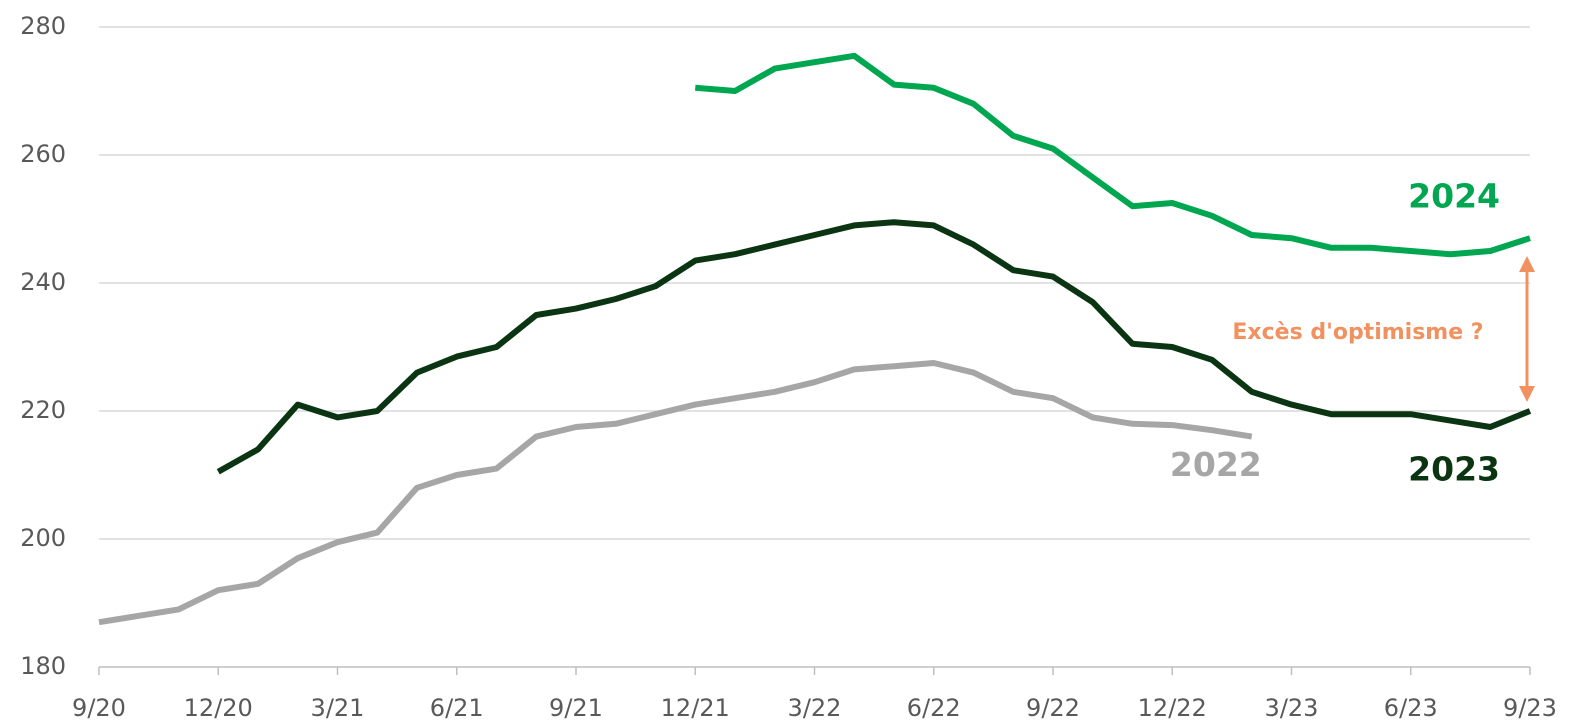  What do you see at coordinates (43, 538) in the screenshot?
I see `y-tick-label: 200` at bounding box center [43, 538].